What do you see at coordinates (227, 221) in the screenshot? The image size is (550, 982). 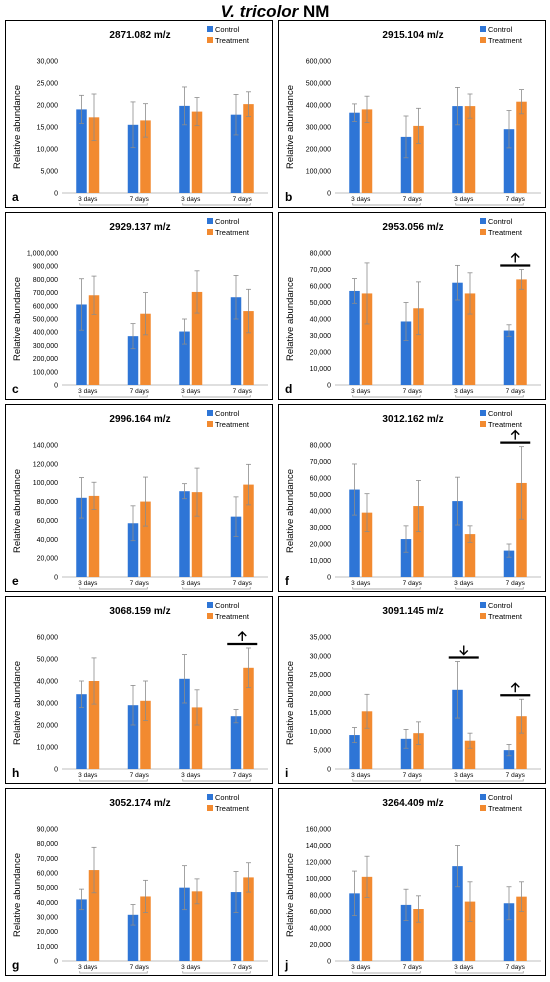 I see `legend-label-control: Control` at bounding box center [227, 221].